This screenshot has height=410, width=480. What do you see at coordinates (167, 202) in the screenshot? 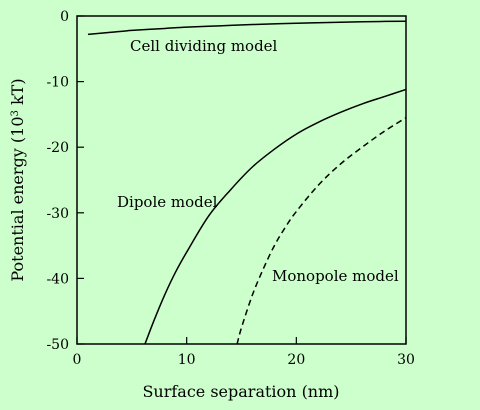
I see `annotation-dipole: Dipole model` at bounding box center [167, 202].